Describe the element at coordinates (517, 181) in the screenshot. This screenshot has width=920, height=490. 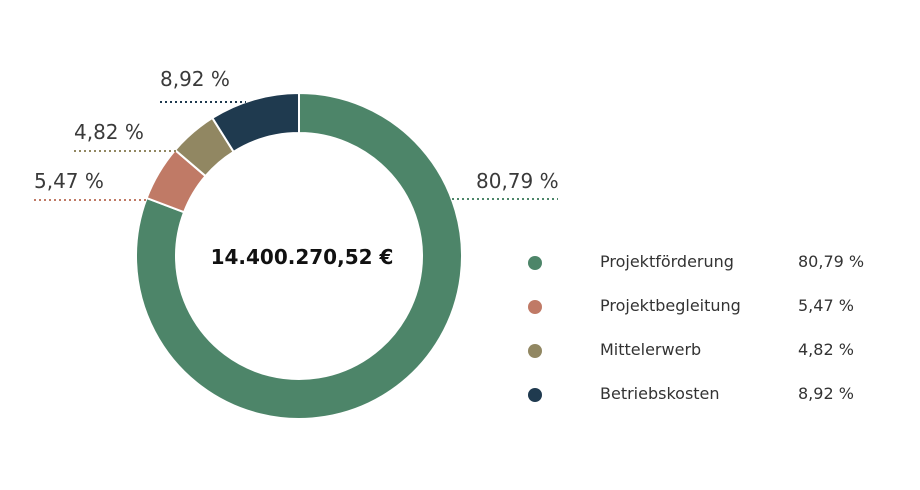
I see `callout-label: 80,79 %` at that location.